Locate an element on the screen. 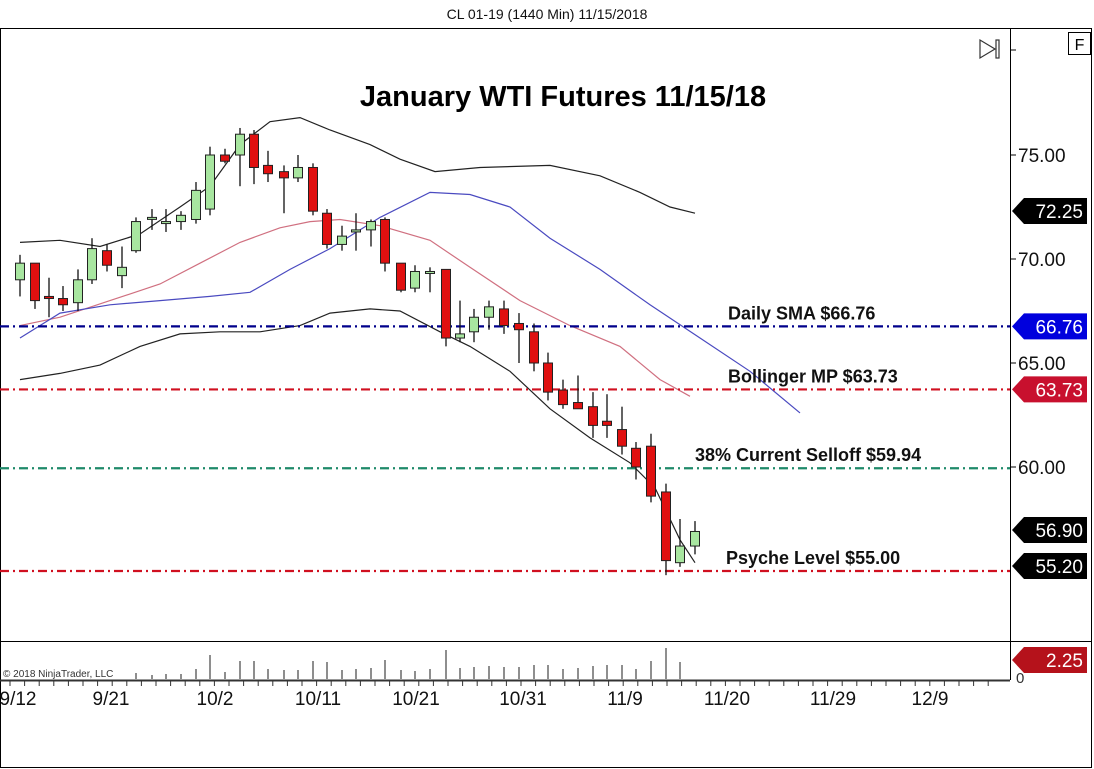 The height and width of the screenshot is (769, 1094). svg-text: 2.25 is located at coordinates (1064, 661).